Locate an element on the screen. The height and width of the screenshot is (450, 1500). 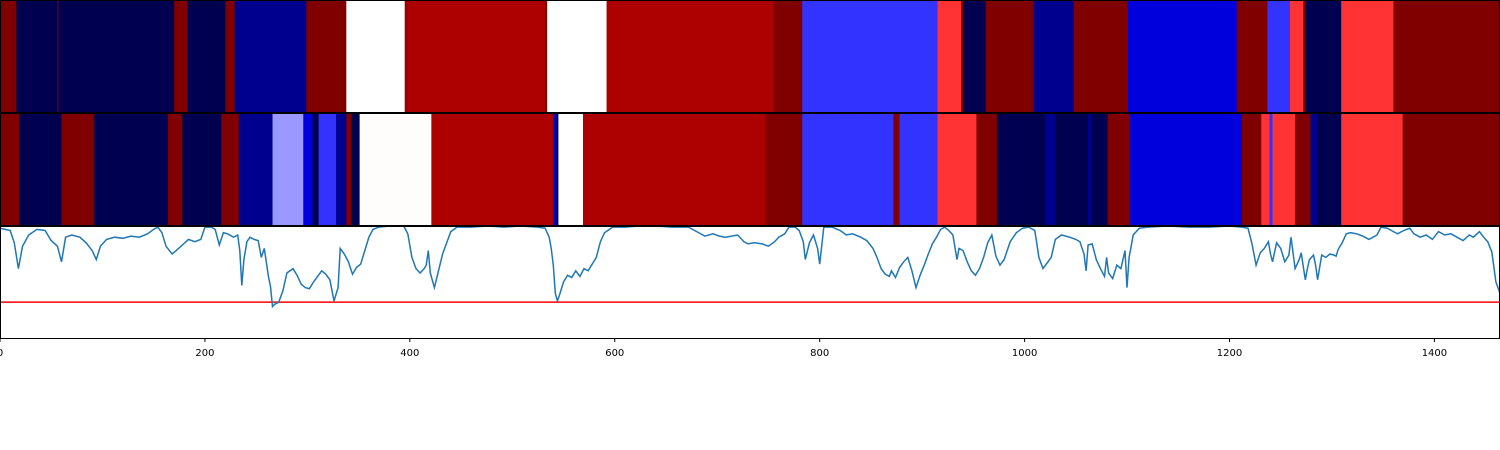
x-tick-label: 200 is located at coordinates (204, 353).